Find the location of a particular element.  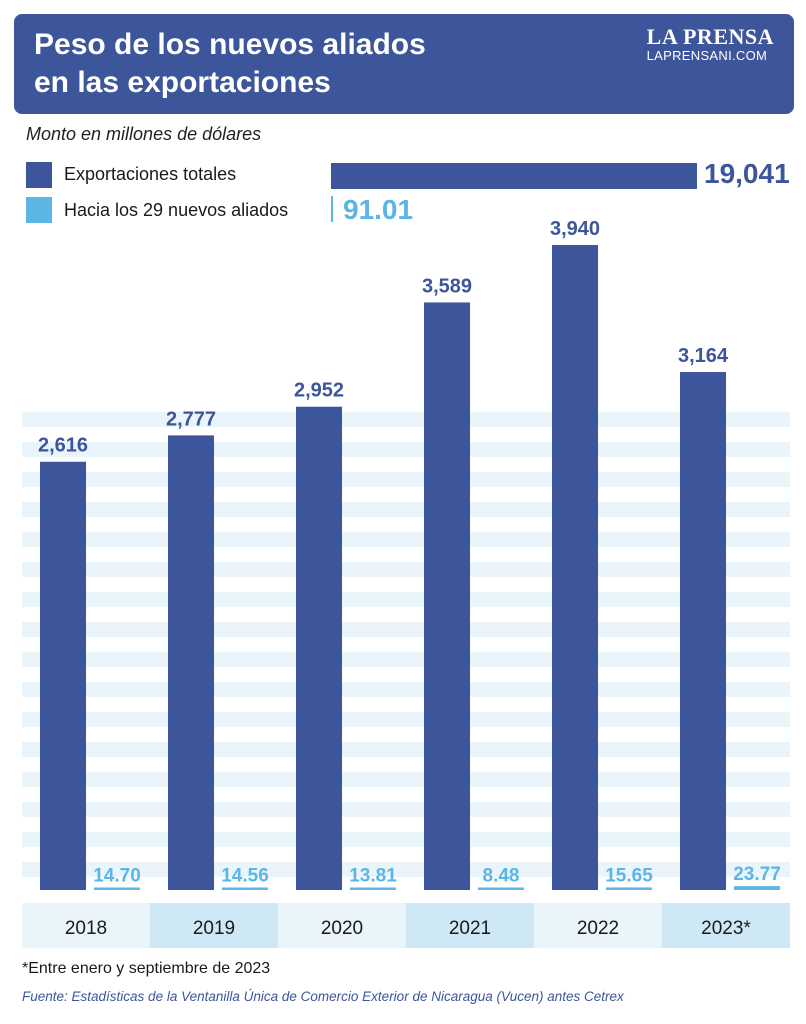

data-label-allies: 8.48 is located at coordinates (501, 876).